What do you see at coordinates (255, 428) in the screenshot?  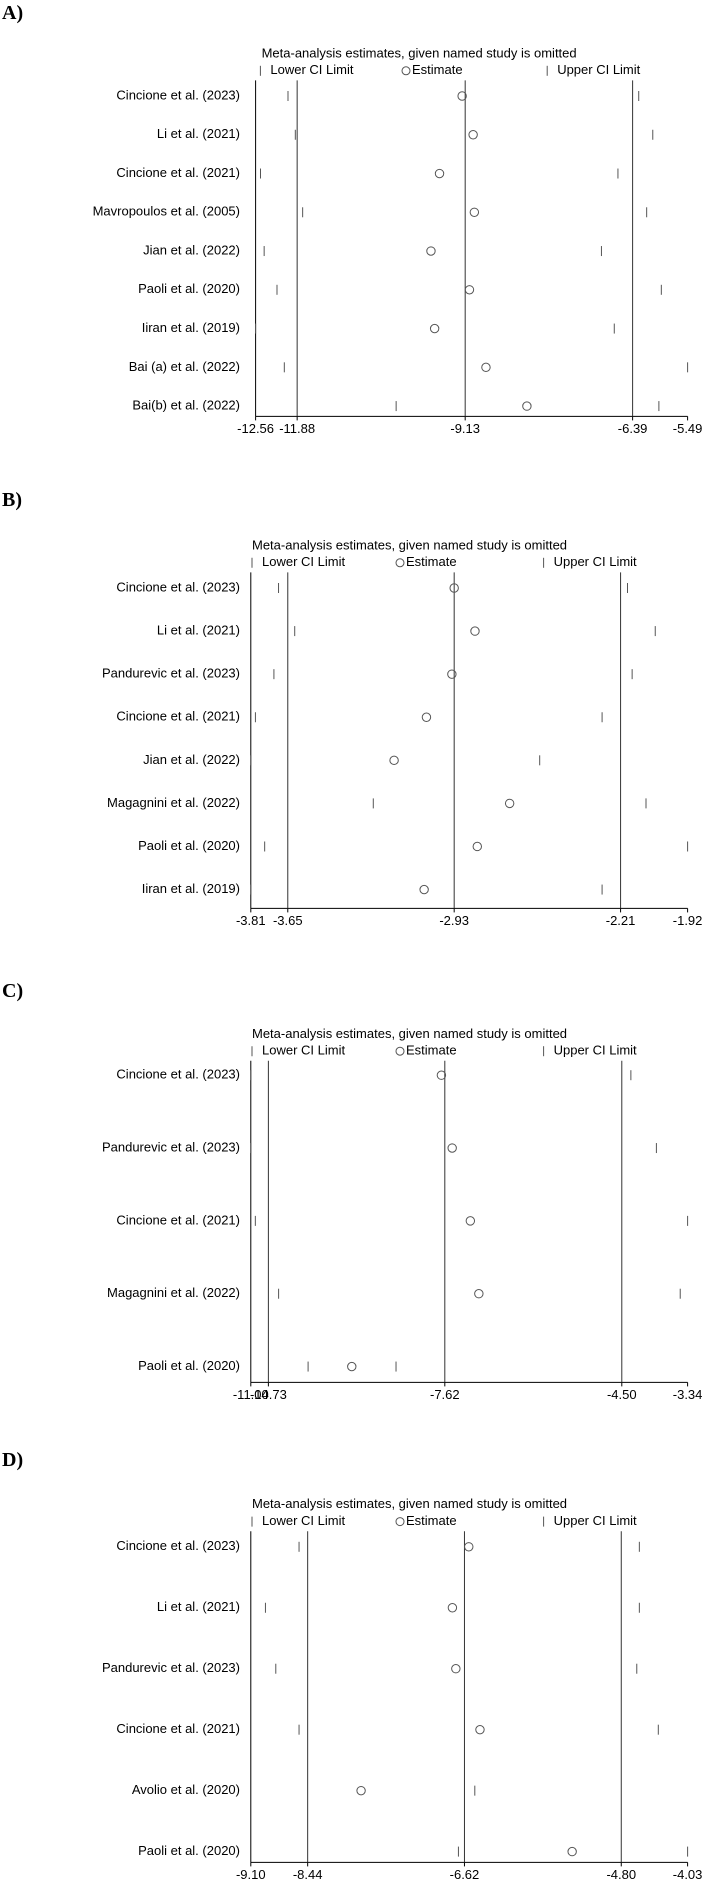 I see `x-tick-label: -12.56` at bounding box center [255, 428].